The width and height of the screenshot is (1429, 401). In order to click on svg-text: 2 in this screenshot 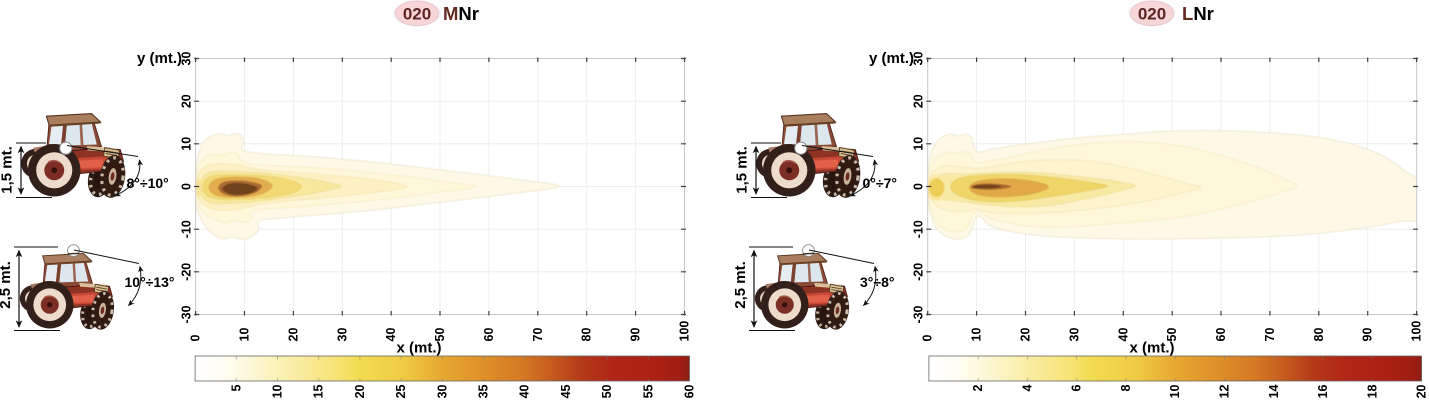, I will do `click(978, 387)`.